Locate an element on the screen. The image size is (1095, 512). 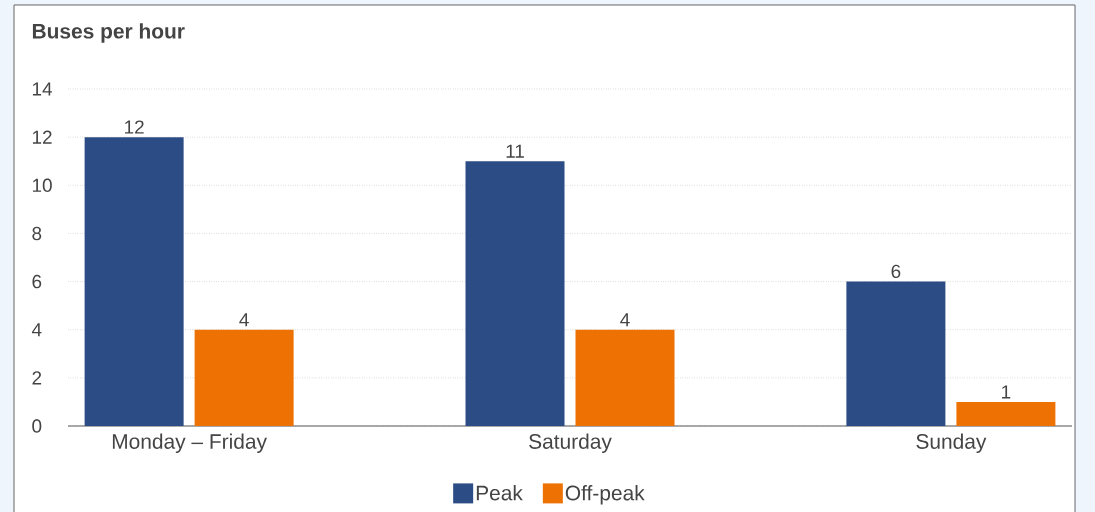
y-tick-label: 8 is located at coordinates (37, 233).